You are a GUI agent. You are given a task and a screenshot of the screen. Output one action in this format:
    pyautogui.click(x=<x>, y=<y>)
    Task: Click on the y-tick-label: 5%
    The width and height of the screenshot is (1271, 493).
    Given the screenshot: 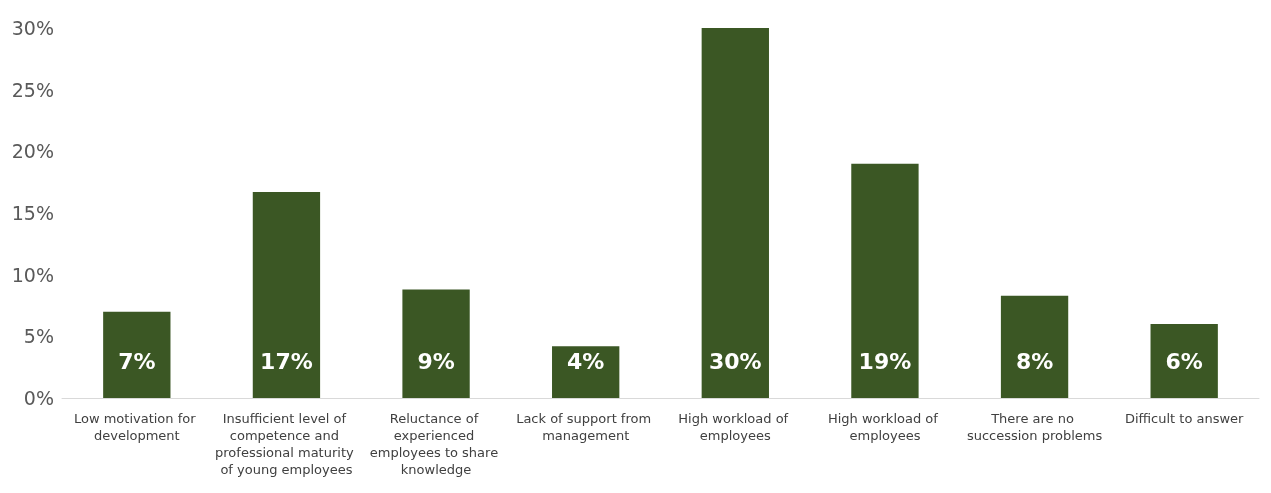 What is the action you would take?
    pyautogui.click(x=38, y=336)
    